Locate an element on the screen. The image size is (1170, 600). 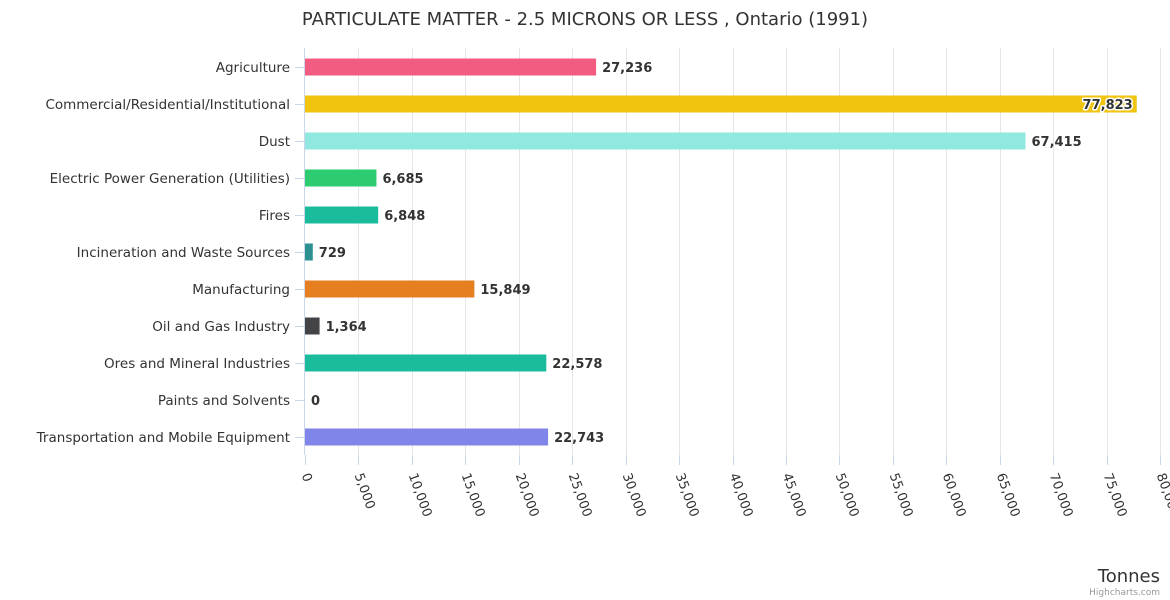
category-label: Paints and Solvents is located at coordinates (224, 401).